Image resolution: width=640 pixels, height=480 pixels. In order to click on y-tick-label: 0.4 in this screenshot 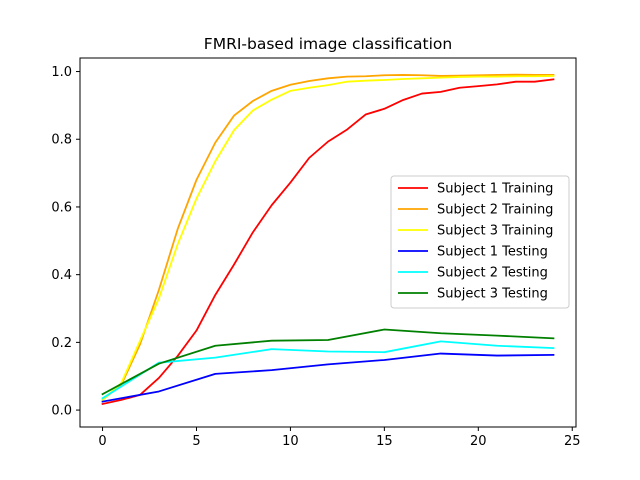, I will do `click(61, 275)`.